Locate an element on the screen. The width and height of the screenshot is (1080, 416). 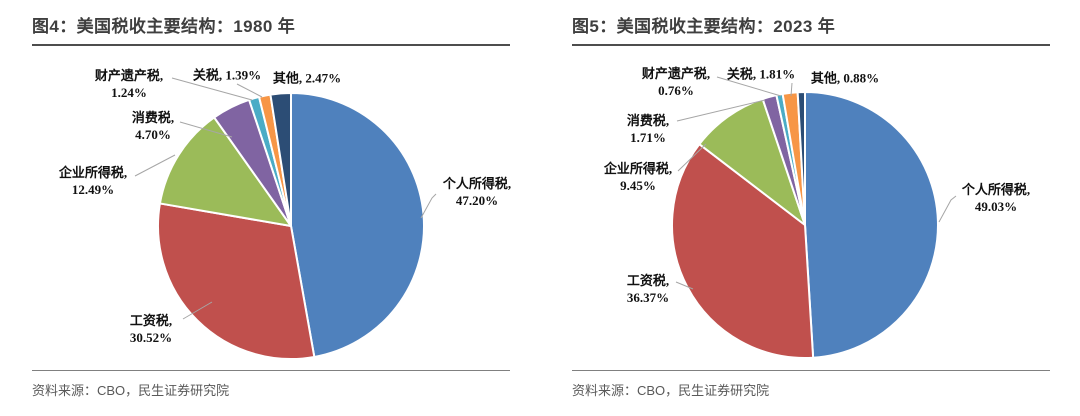
slice-label-other: 其他, 0.88% is located at coordinates (845, 78).